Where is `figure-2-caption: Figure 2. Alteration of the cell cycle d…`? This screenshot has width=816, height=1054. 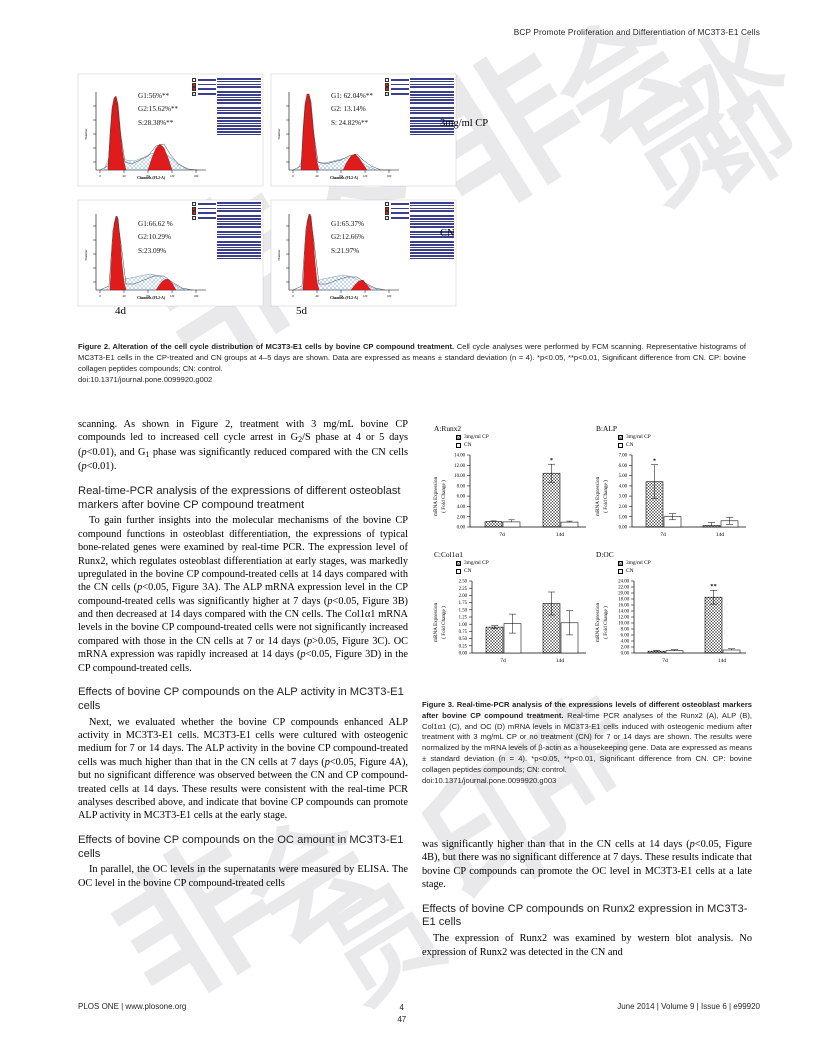 figure-2-caption: Figure 2. Alteration of the cell cycle d… is located at coordinates (412, 364).